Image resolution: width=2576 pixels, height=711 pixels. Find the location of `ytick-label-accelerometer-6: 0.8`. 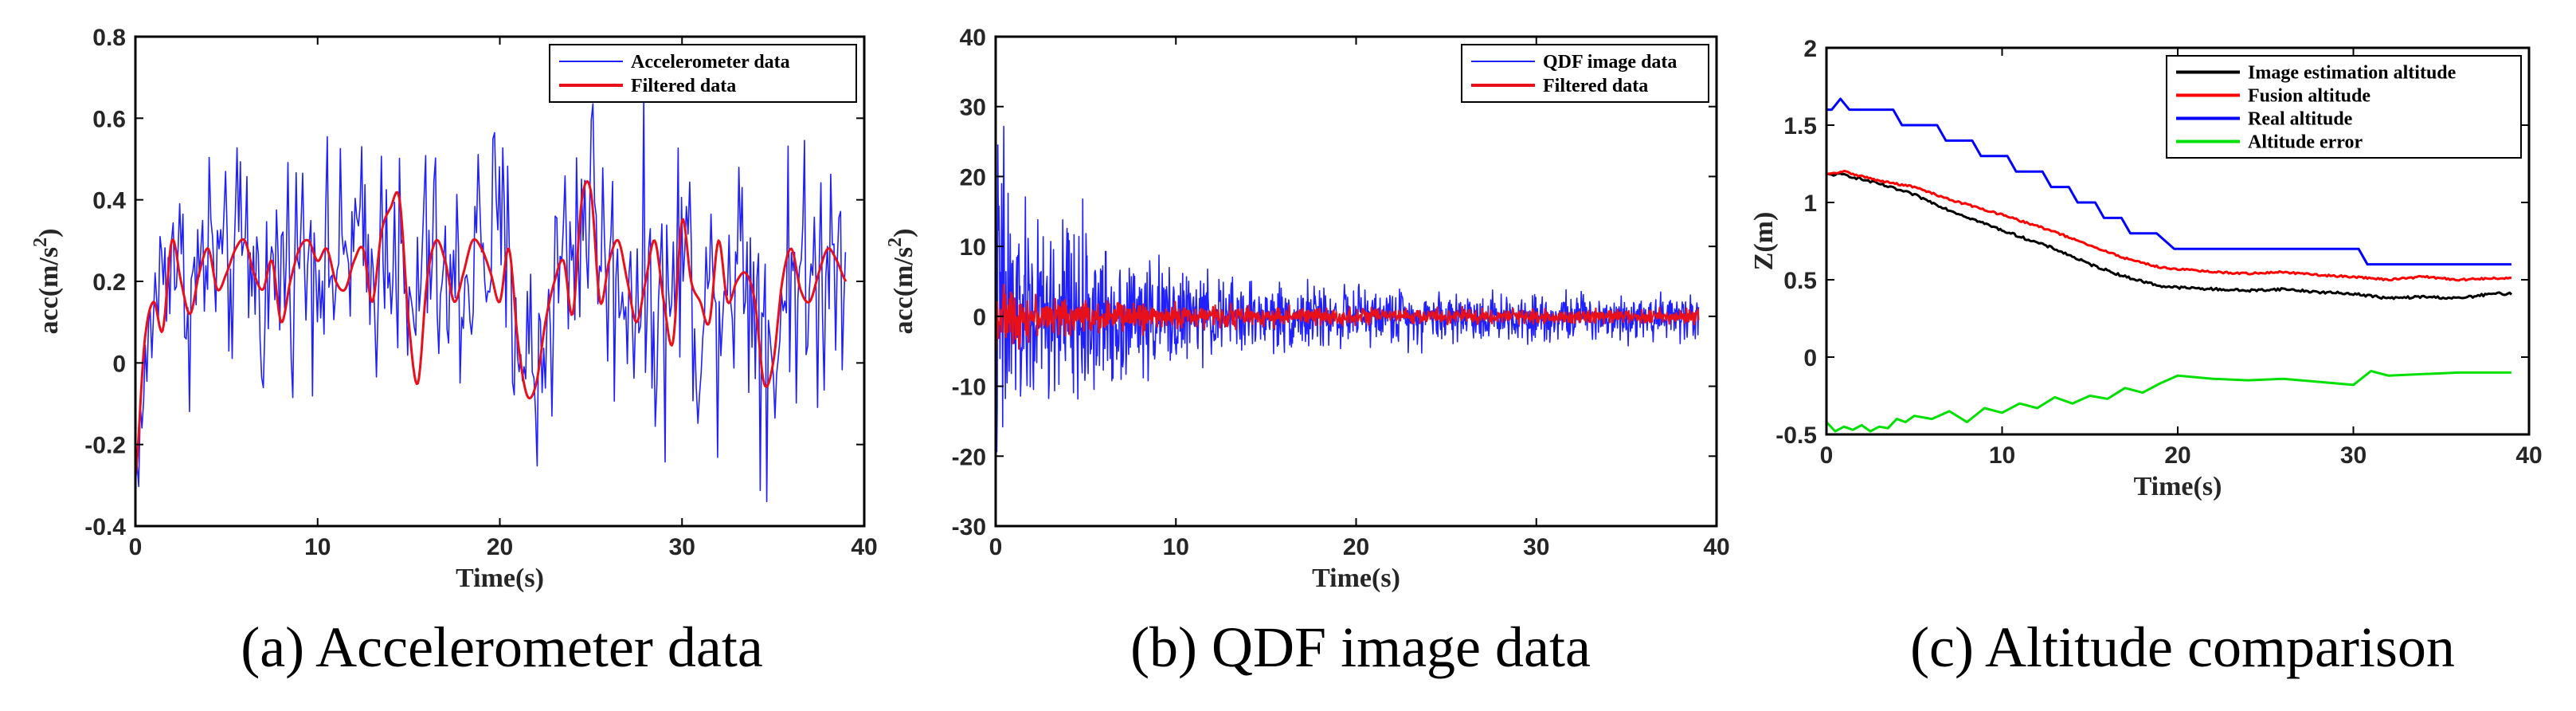

ytick-label-accelerometer-6: 0.8 is located at coordinates (109, 38).